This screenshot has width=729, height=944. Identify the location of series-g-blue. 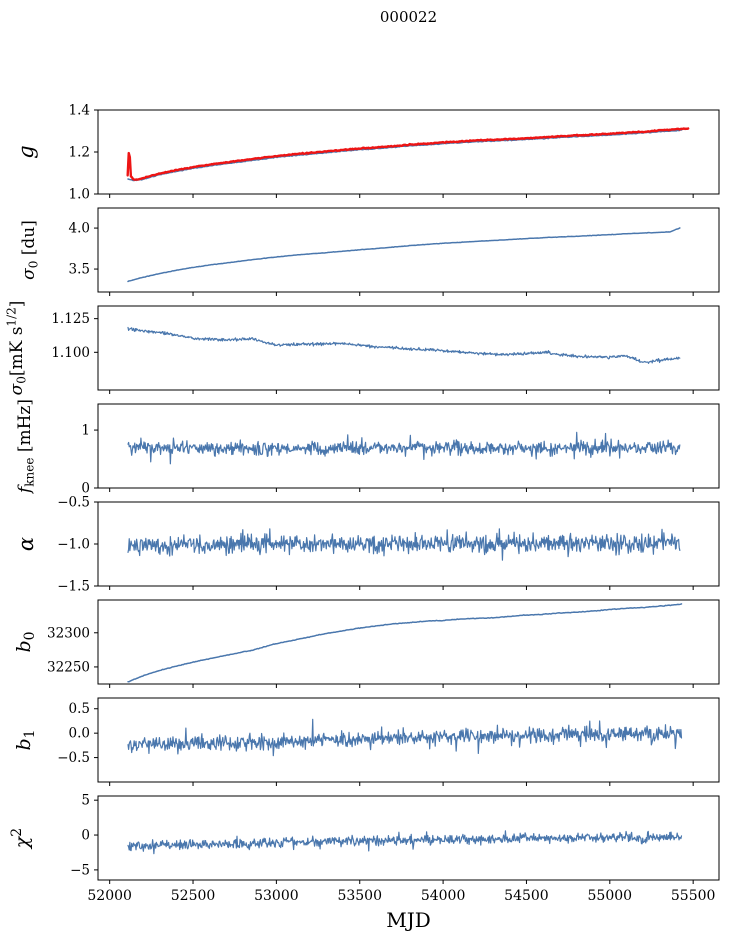
(405, 155).